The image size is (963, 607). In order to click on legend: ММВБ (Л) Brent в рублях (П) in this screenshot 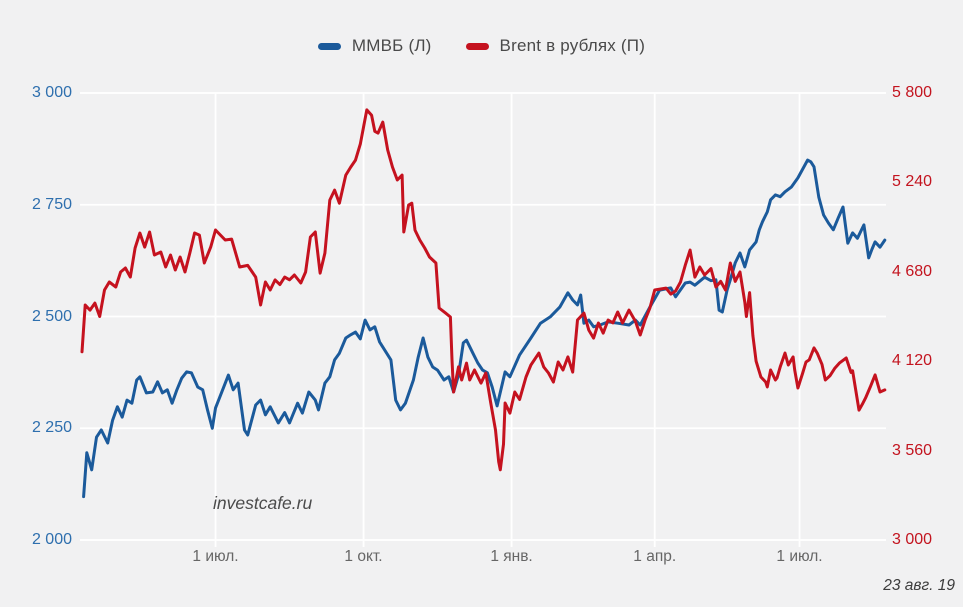, I will do `click(481, 46)`.